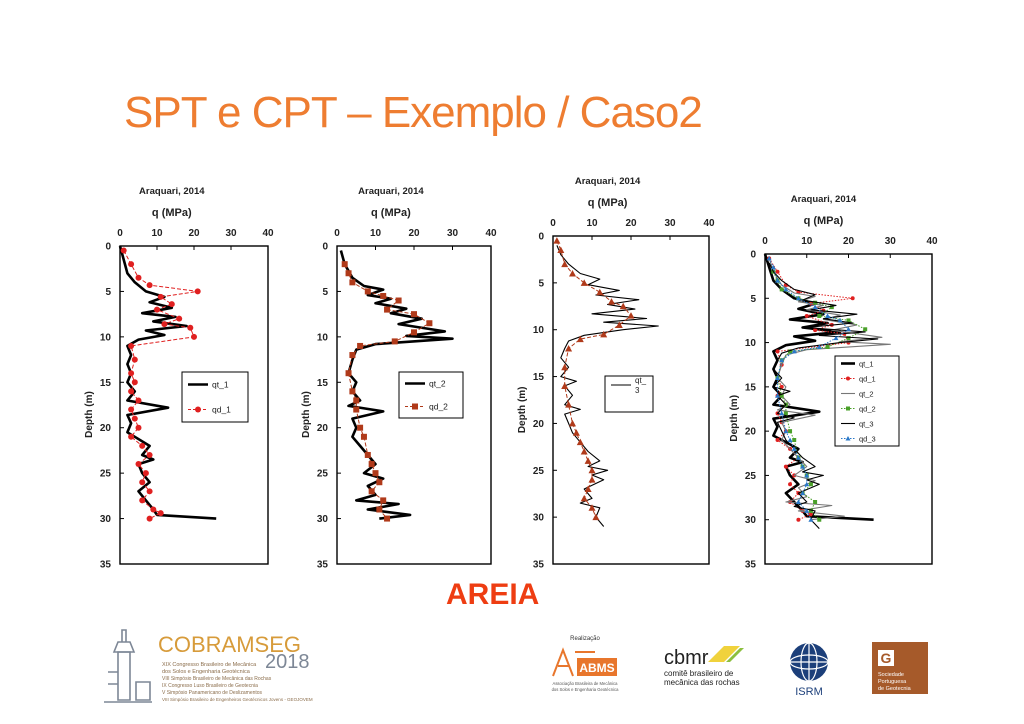 The height and width of the screenshot is (724, 1024). What do you see at coordinates (895, 689) in the screenshot?
I see `spg-line: de Geotecnia` at bounding box center [895, 689].